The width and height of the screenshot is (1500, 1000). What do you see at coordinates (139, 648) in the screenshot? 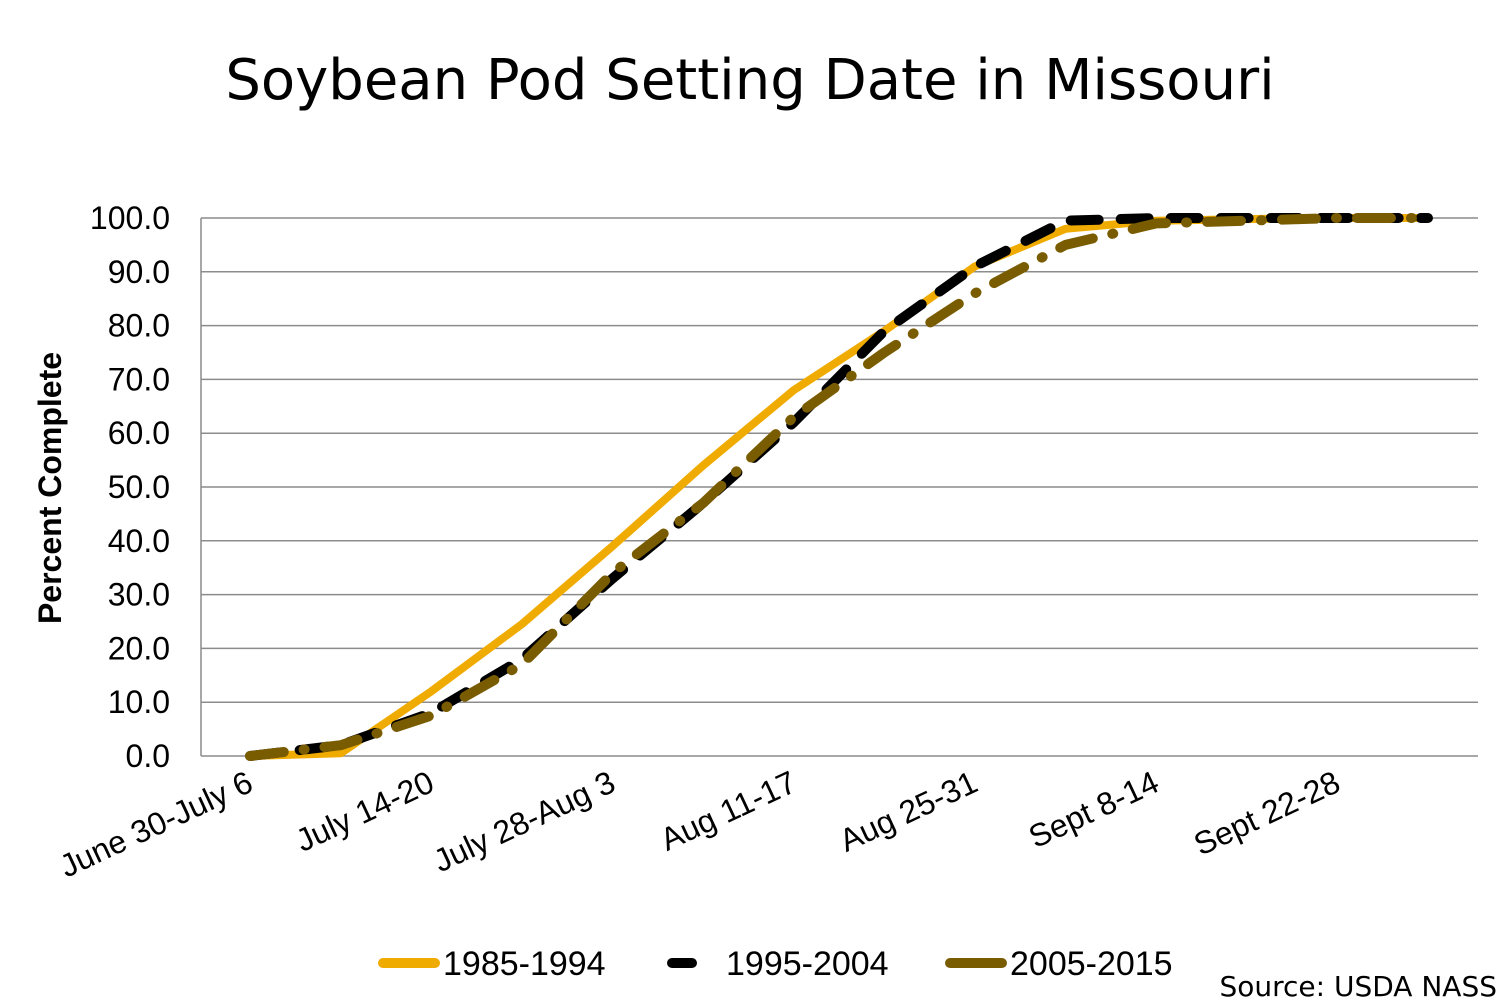
I see `y-tick-label: 20.0` at bounding box center [139, 648].